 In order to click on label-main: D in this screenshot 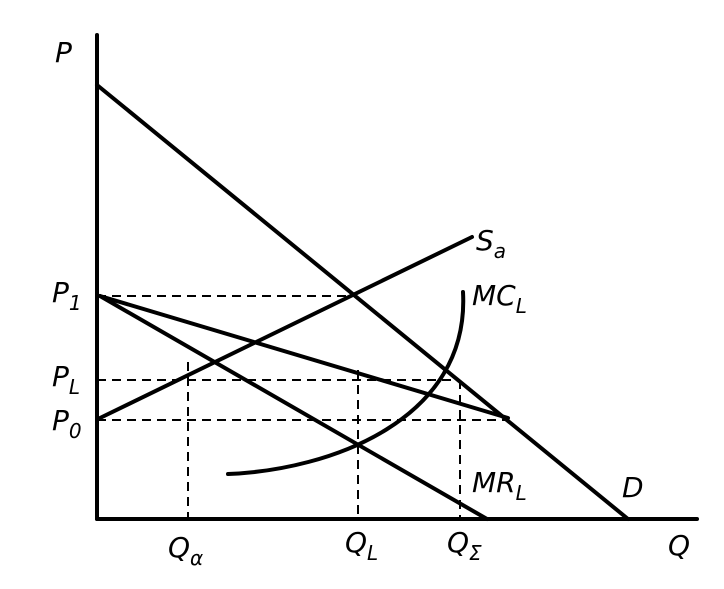, I will do `click(633, 487)`.